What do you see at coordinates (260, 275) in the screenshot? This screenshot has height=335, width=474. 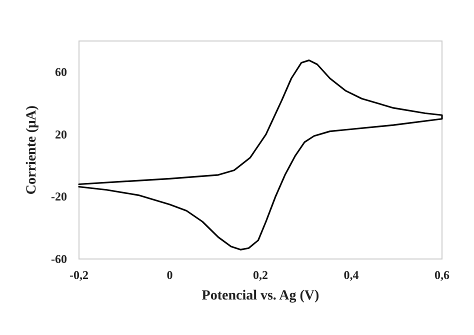 I see `x-tick-label: 0,2` at bounding box center [260, 275].